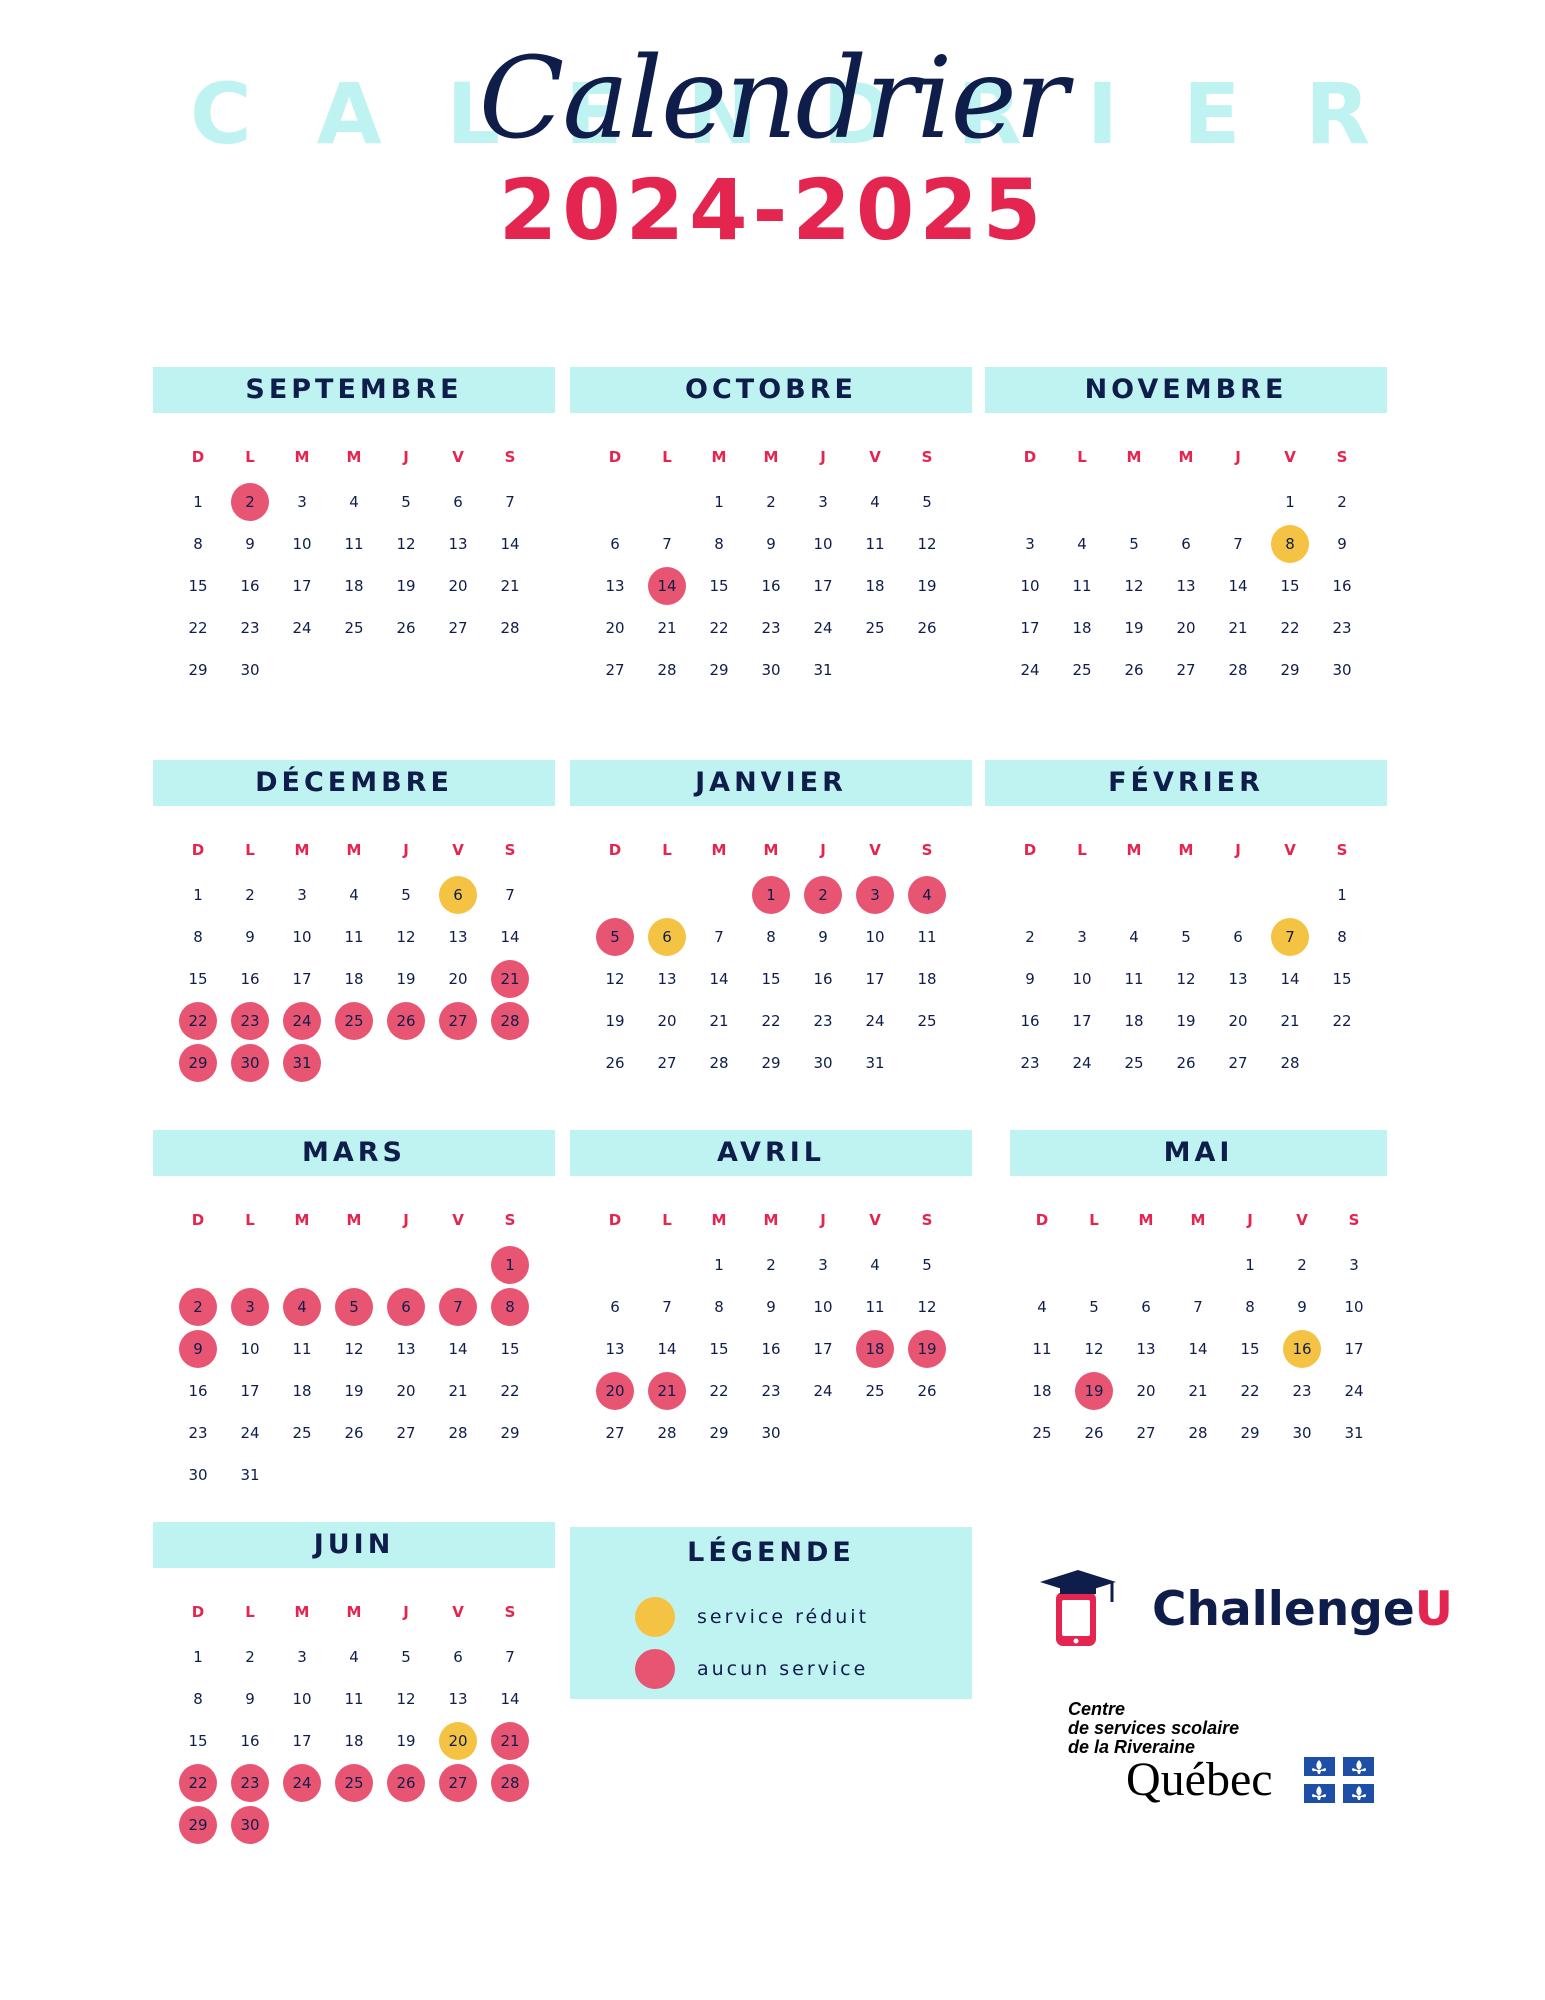 This screenshot has height=2000, width=1545. What do you see at coordinates (1198, 1349) in the screenshot?
I see `week-row: 11 12 13 14 15 16 17` at bounding box center [1198, 1349].